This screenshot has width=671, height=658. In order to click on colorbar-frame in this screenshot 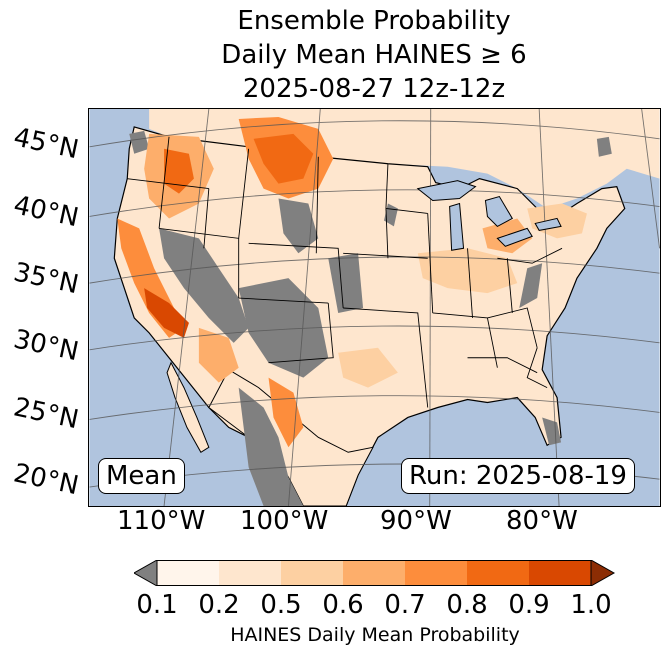, I will do `click(374, 573)`.